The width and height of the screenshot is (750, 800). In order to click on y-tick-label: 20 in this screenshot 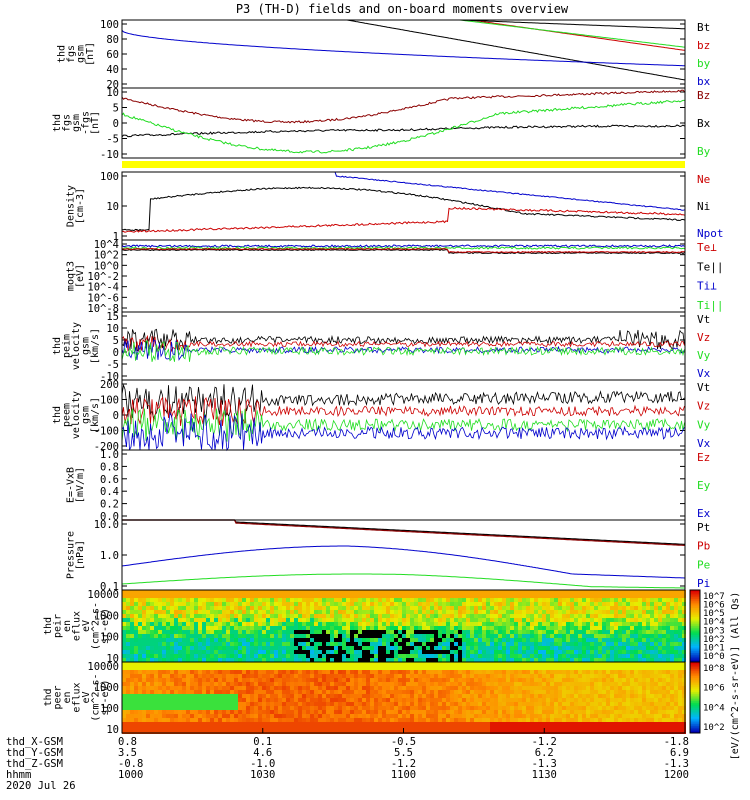, I will do `click(112, 85)`.